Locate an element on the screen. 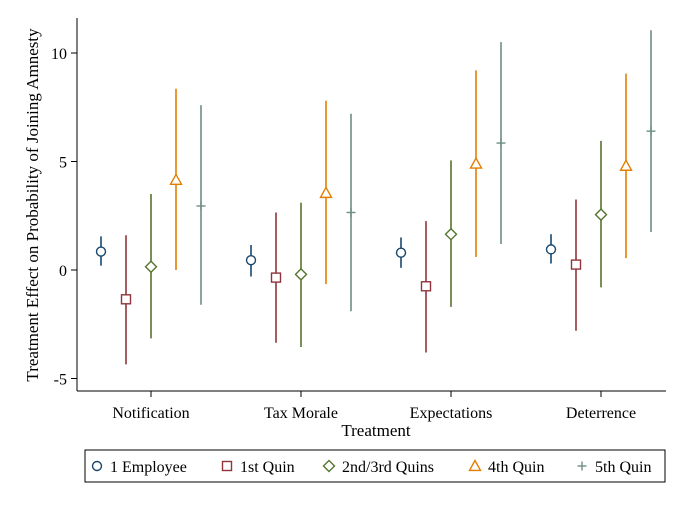 The image size is (695, 506). x-axis-title: Treatment is located at coordinates (376, 430).